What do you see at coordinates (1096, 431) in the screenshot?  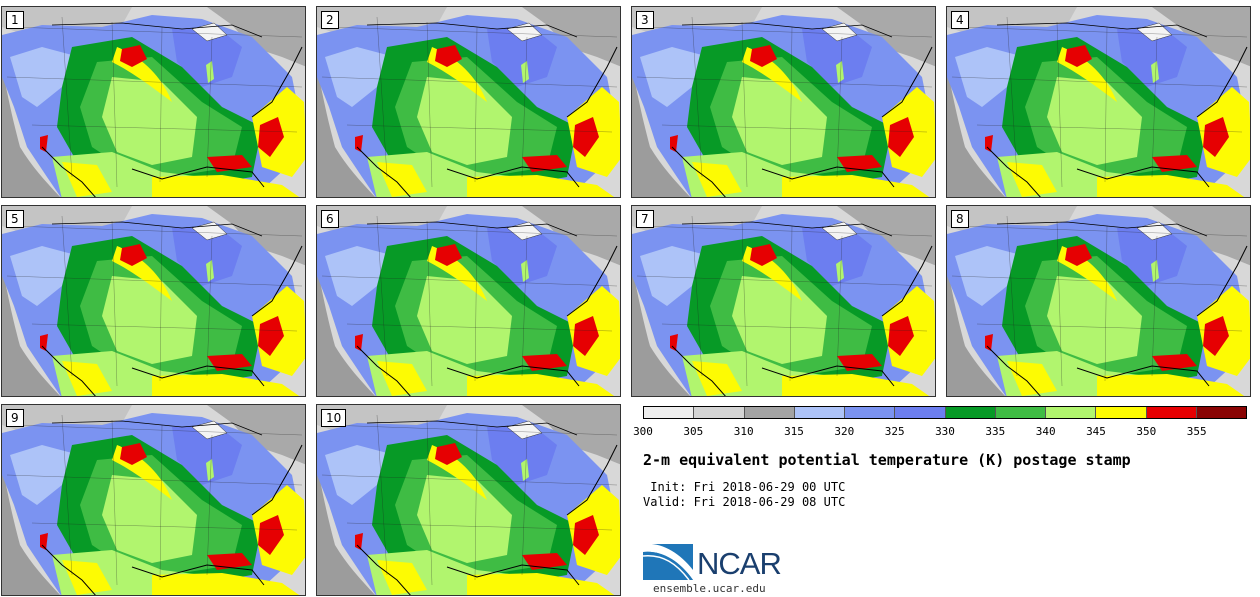 I see `colorbar-tick-label: 345` at bounding box center [1096, 431].